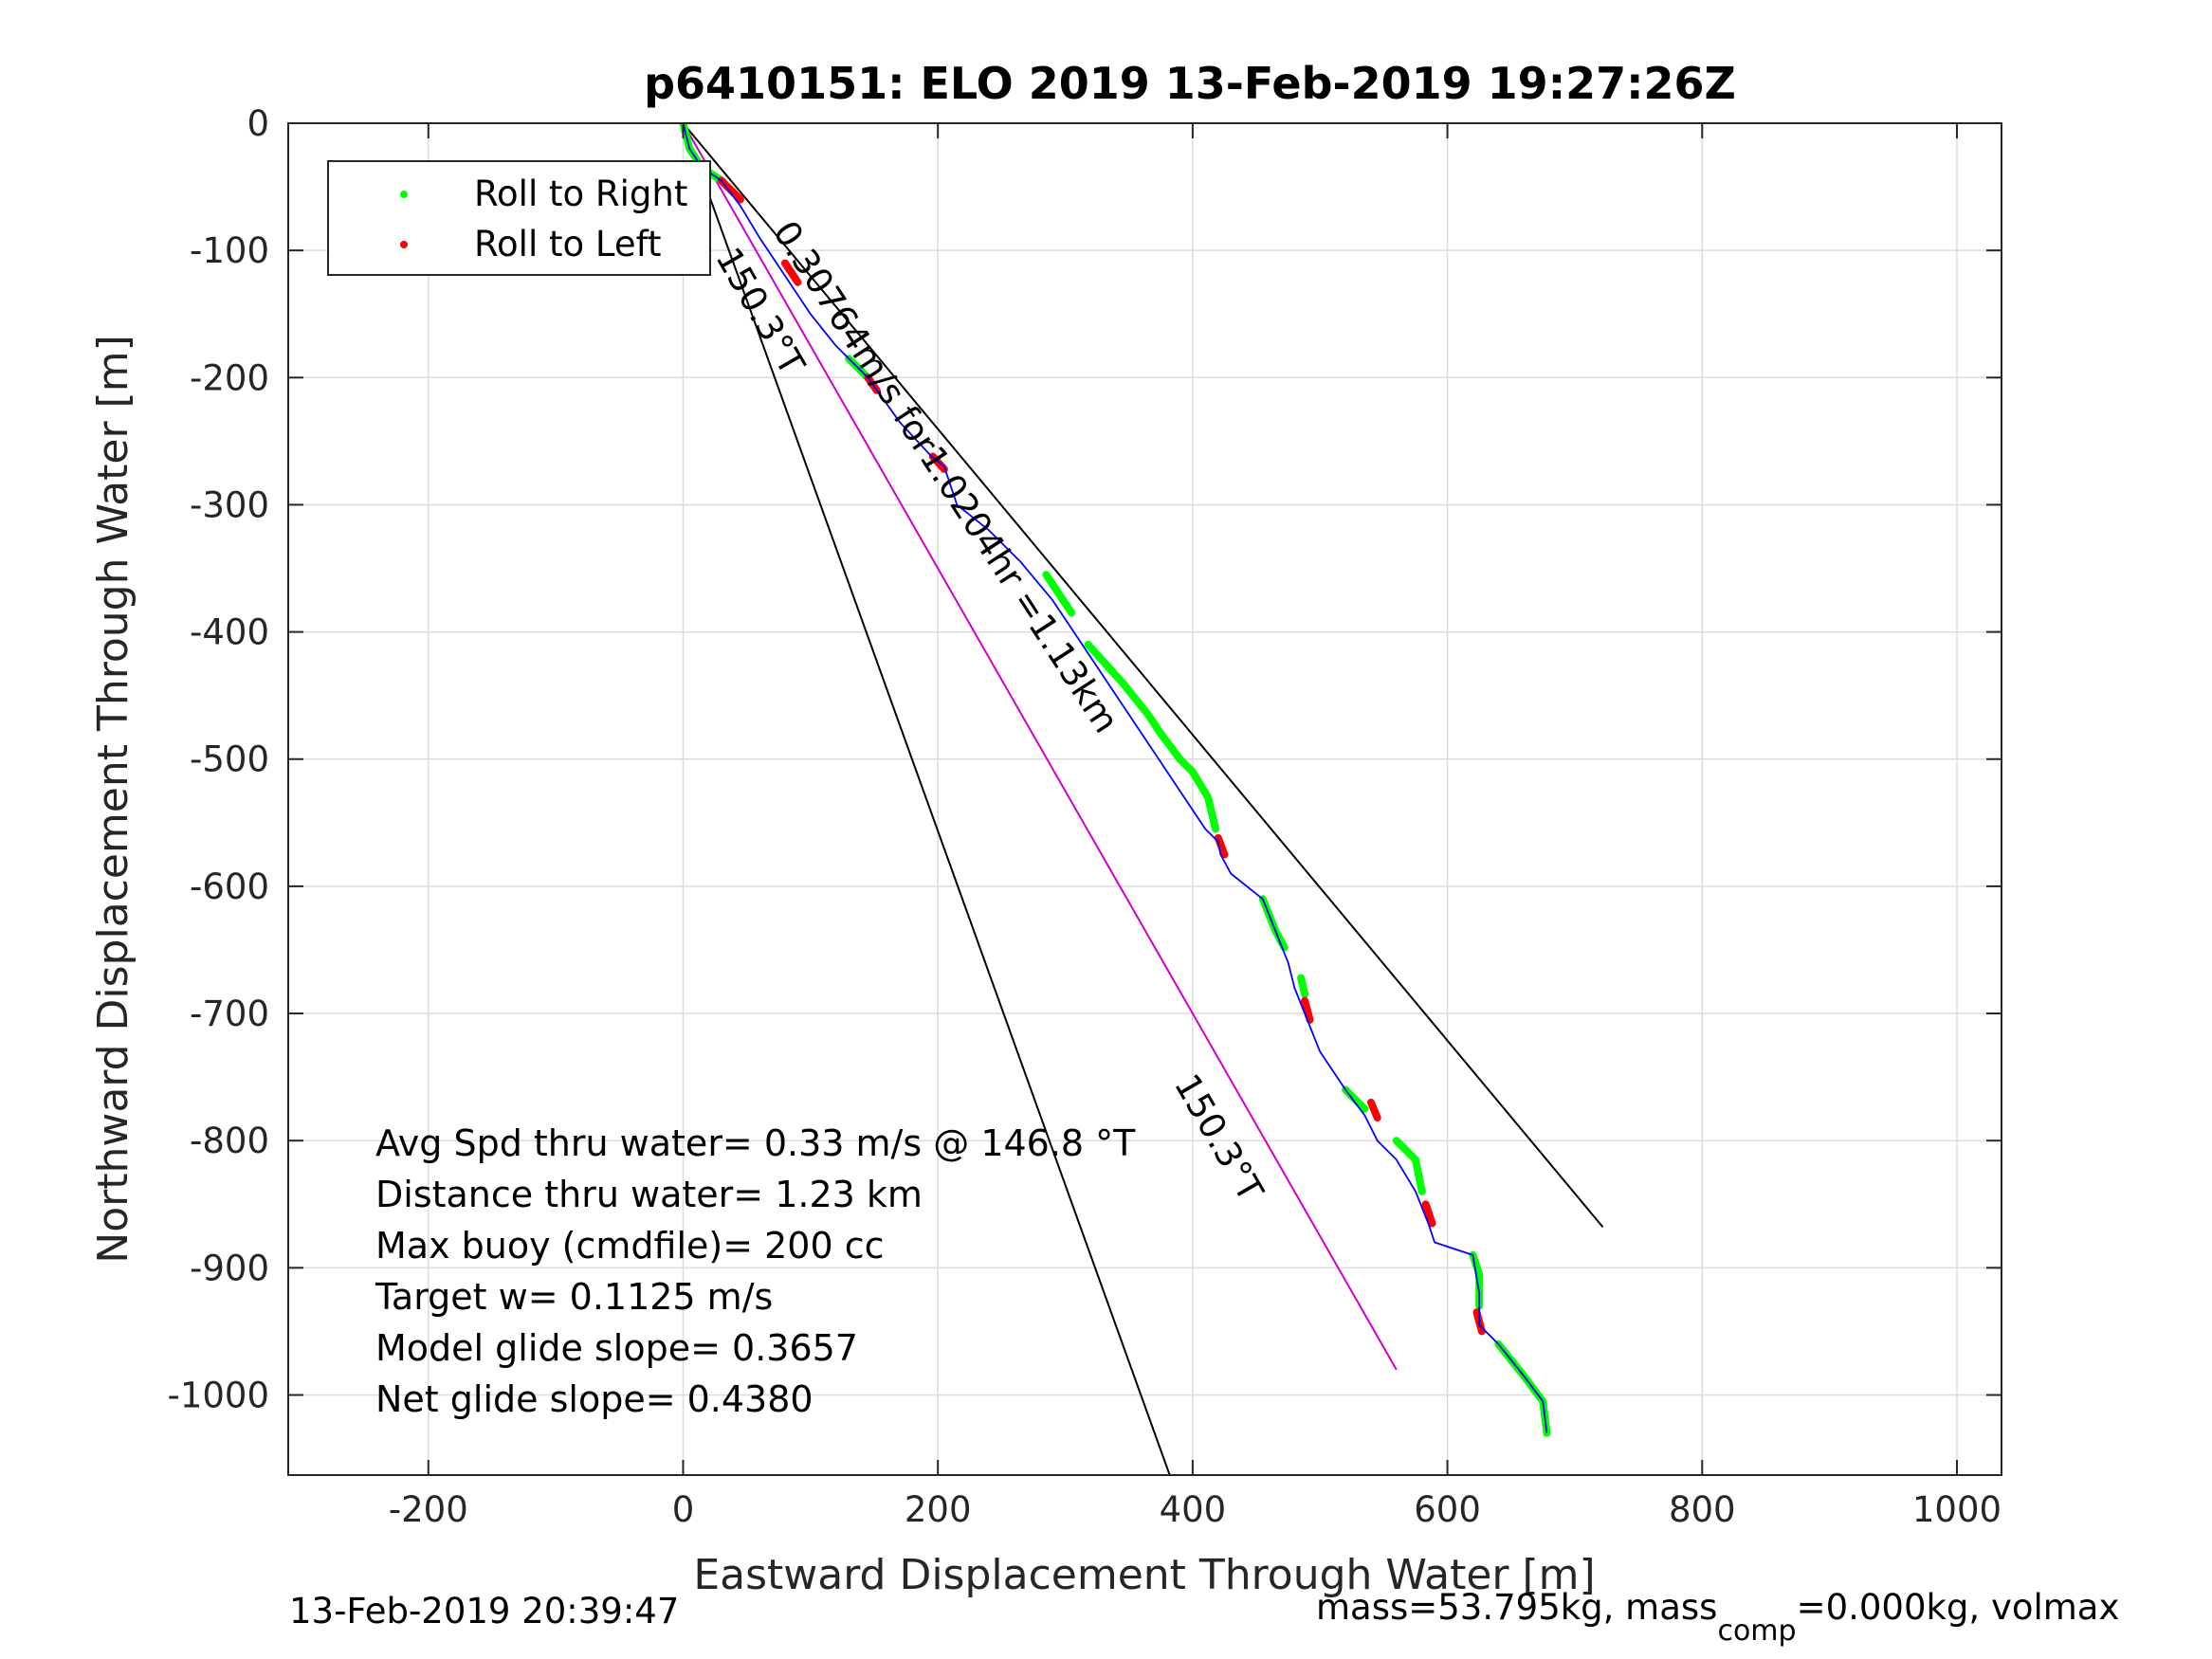 This screenshot has height=1659, width=2212. I want to click on y-tick-label: 0, so click(258, 123).